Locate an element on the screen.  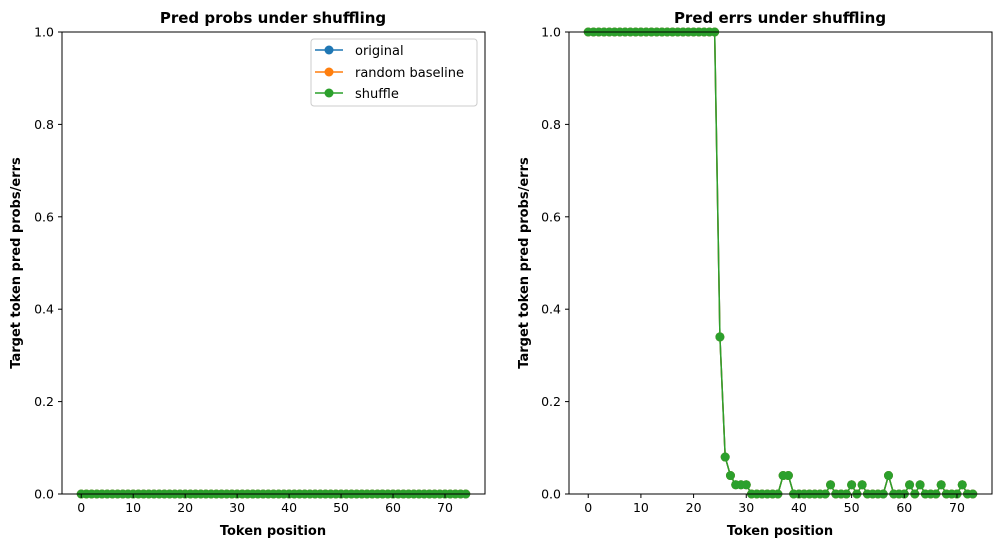
chart-title: Pred probs under shuffling is located at coordinates (273, 18).